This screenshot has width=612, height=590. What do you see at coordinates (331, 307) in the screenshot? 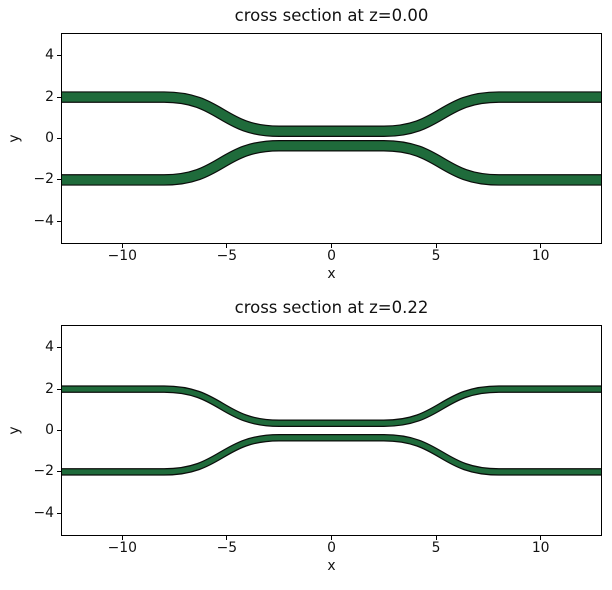
I see `plot-title: cross section at z=0.22` at bounding box center [331, 307].